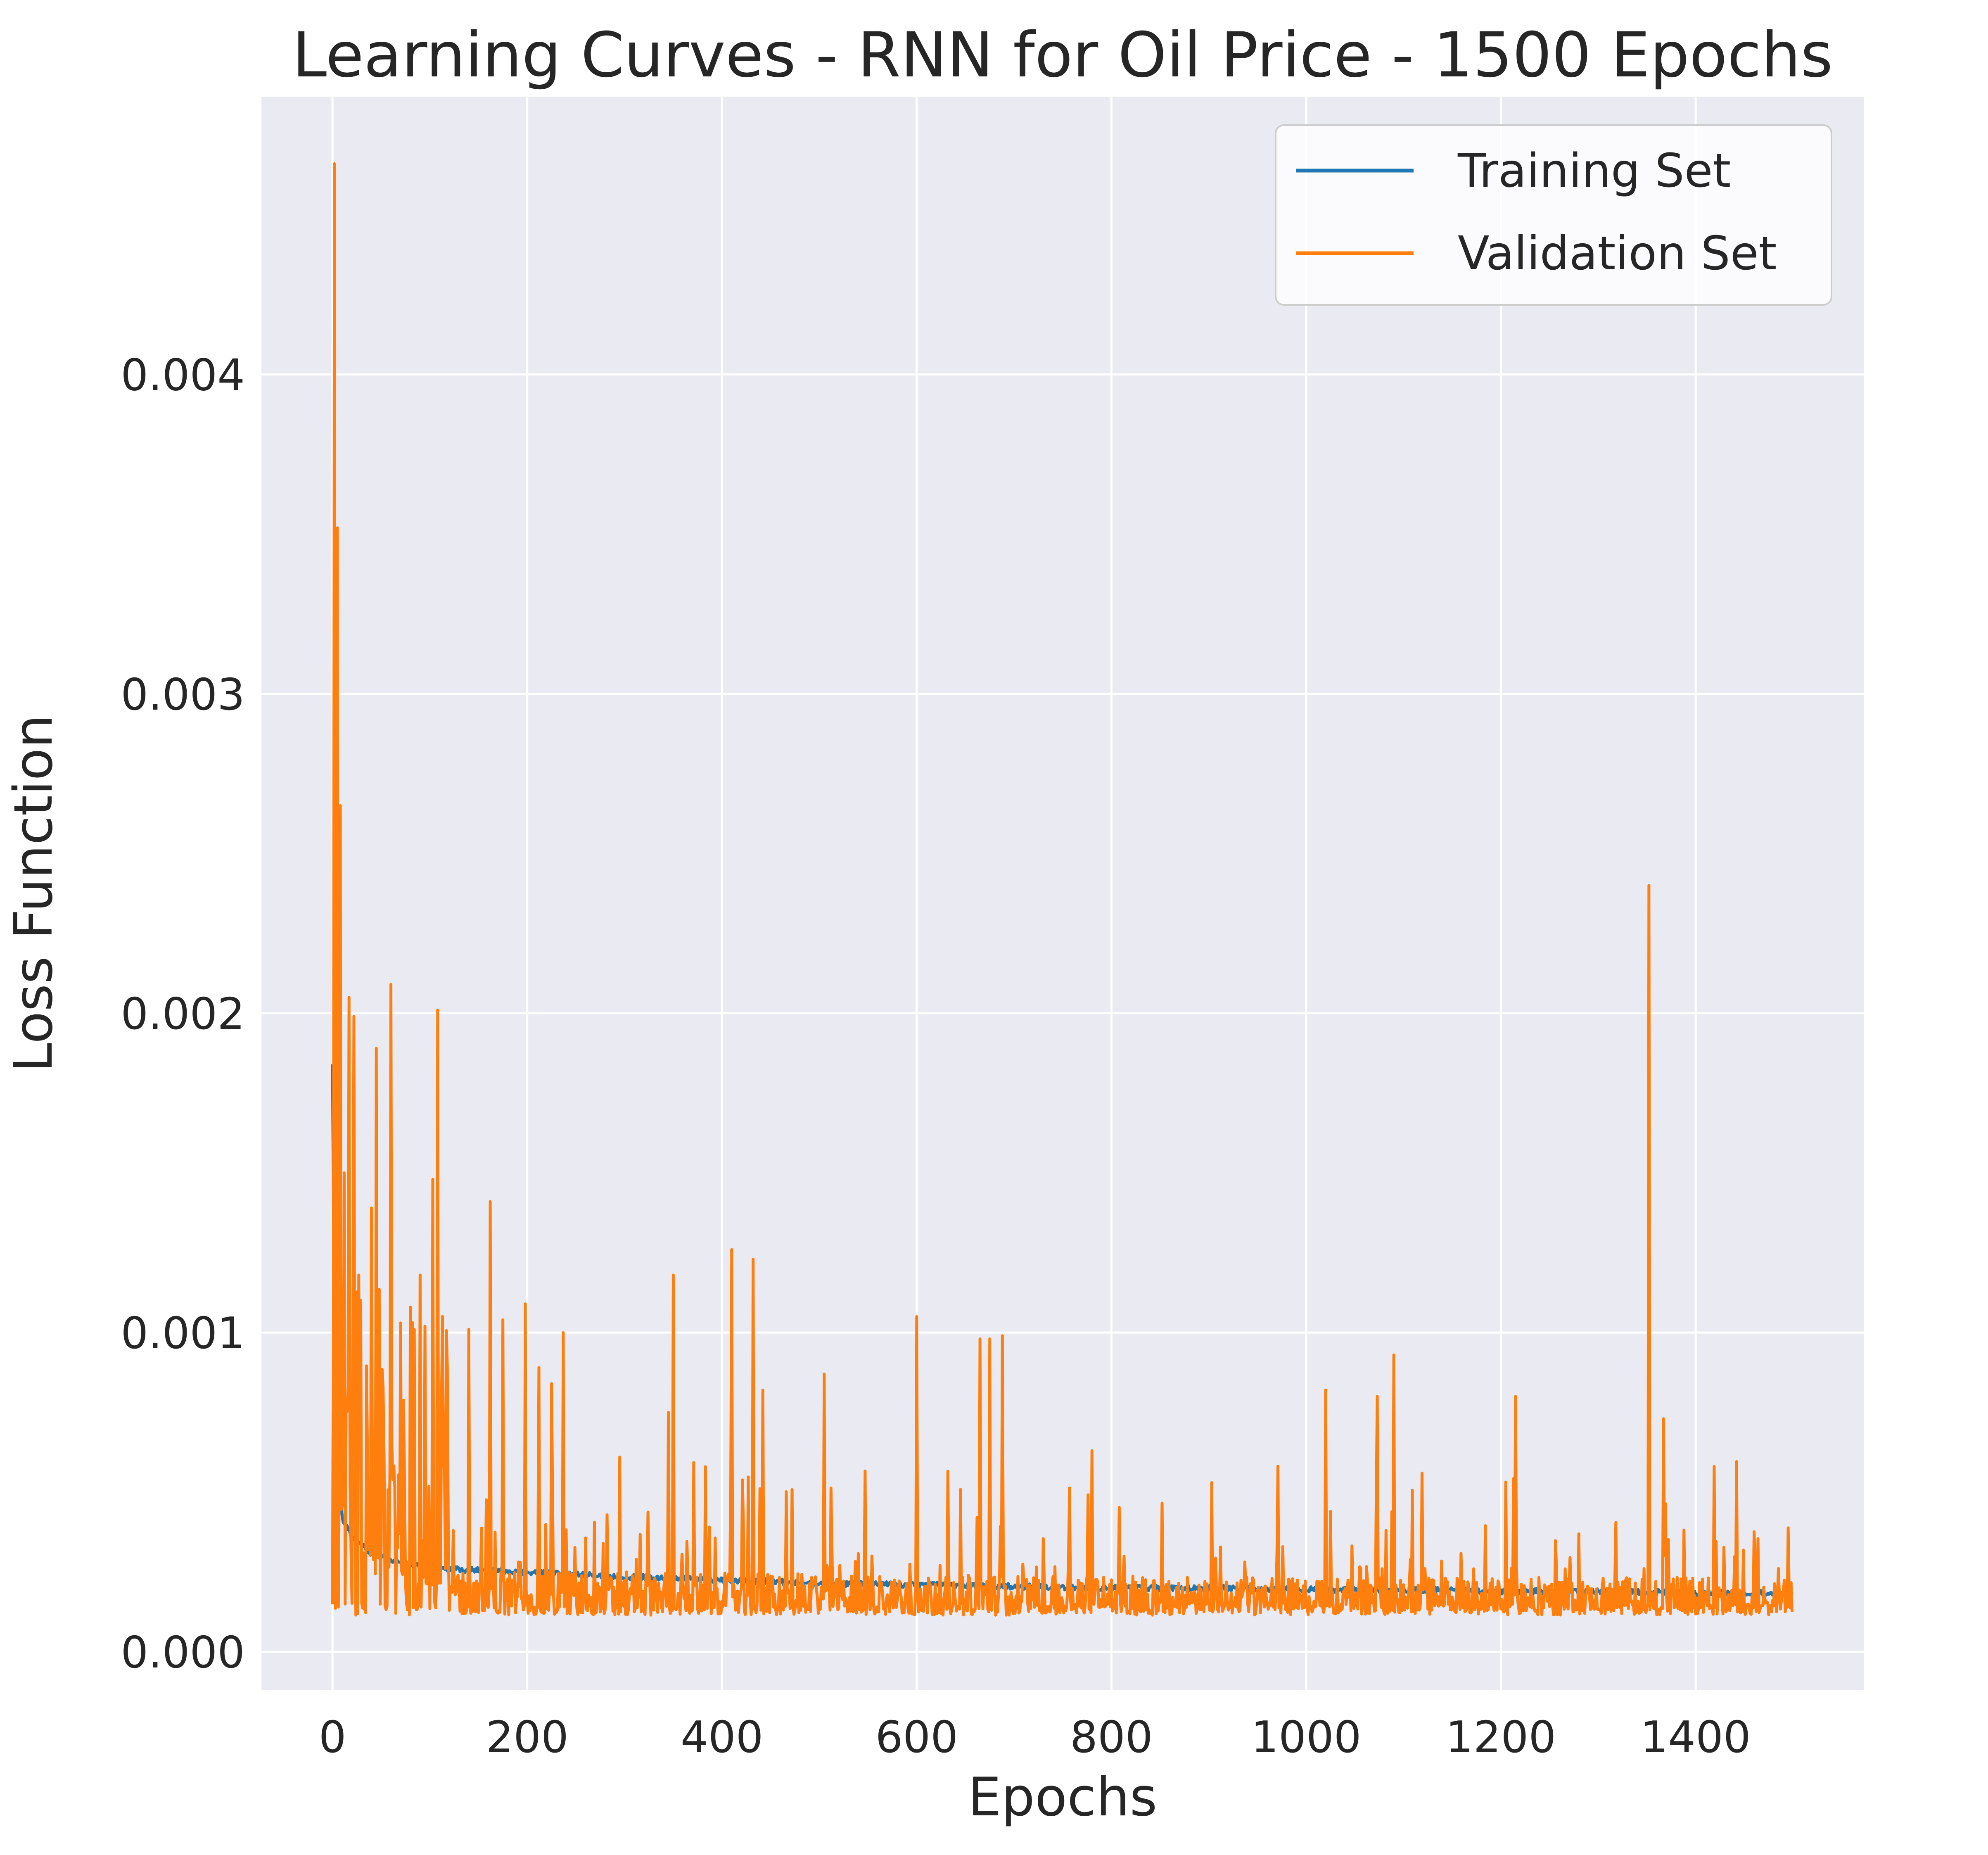  I want to click on legend-label-training: Training Set, so click(1594, 171).